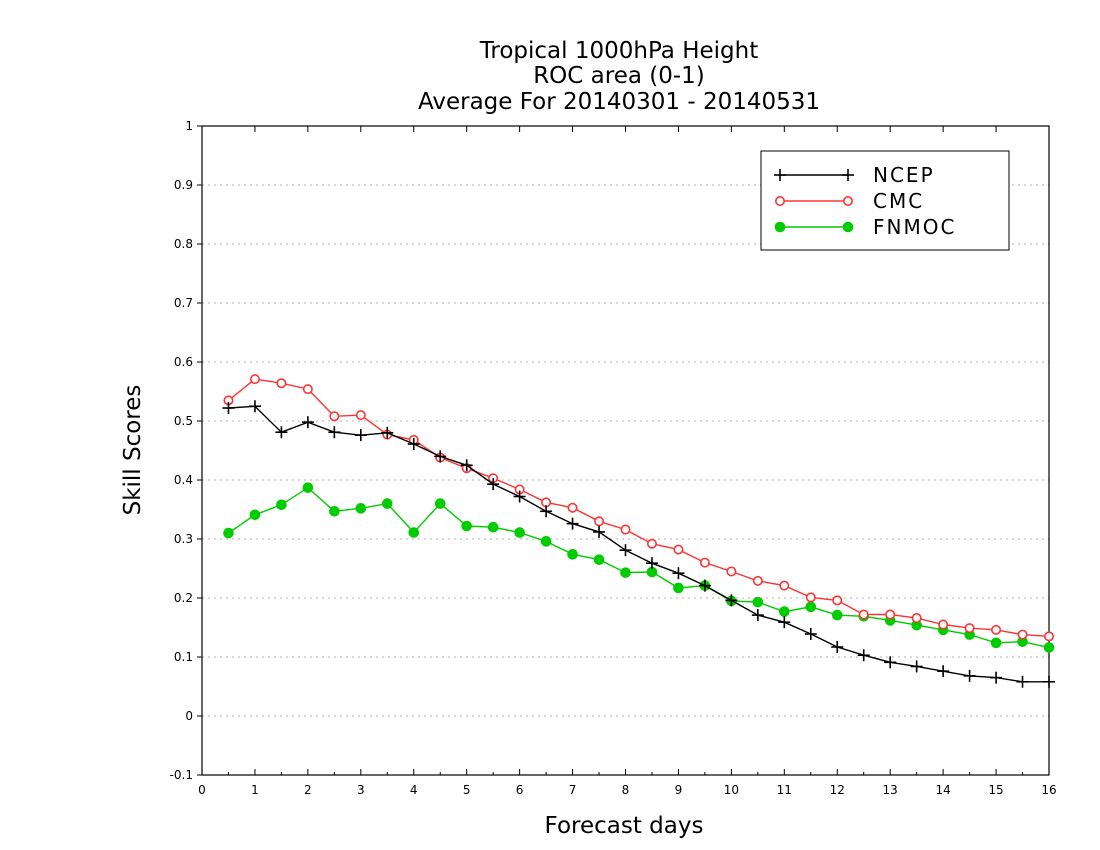 This screenshot has height=850, width=1100. What do you see at coordinates (183, 185) in the screenshot?
I see `y-tick-label: 0.9` at bounding box center [183, 185].